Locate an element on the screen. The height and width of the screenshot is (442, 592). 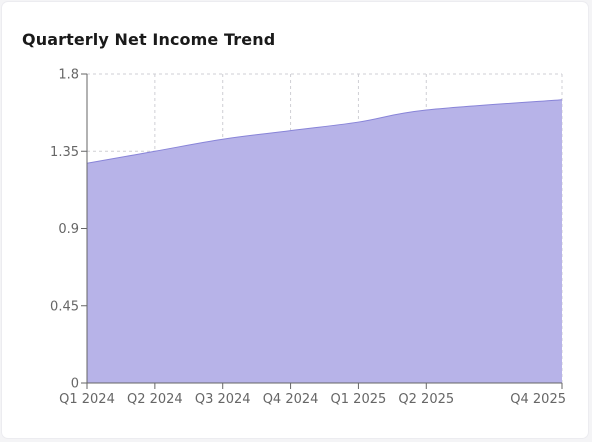
y-axis-ticks: 0 0.45 0.9 1.35 1.8 is located at coordinates (68, 230).